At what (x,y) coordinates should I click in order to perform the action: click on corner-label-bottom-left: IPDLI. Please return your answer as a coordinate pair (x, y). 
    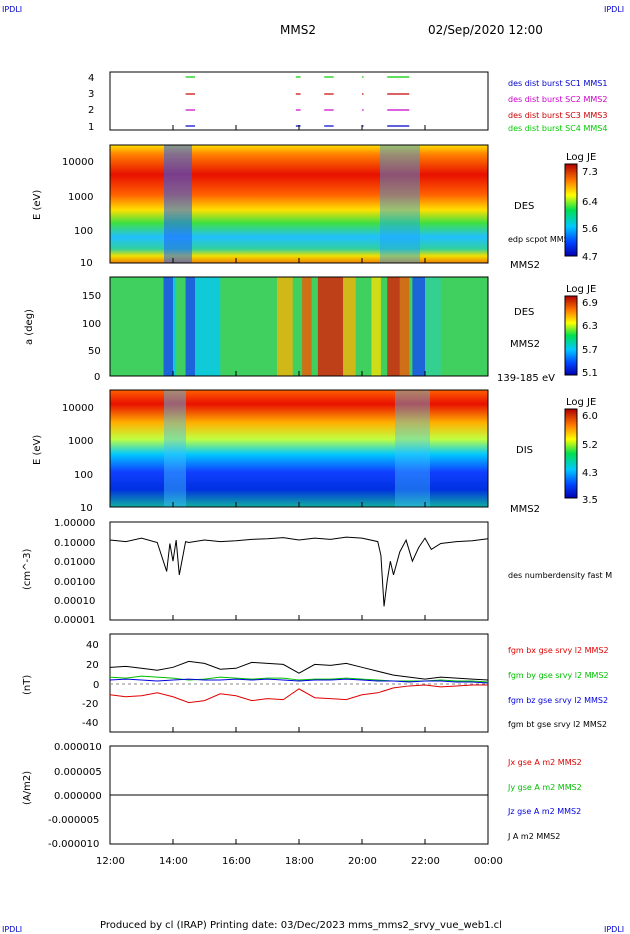
    Looking at the image, I should click on (12, 929).